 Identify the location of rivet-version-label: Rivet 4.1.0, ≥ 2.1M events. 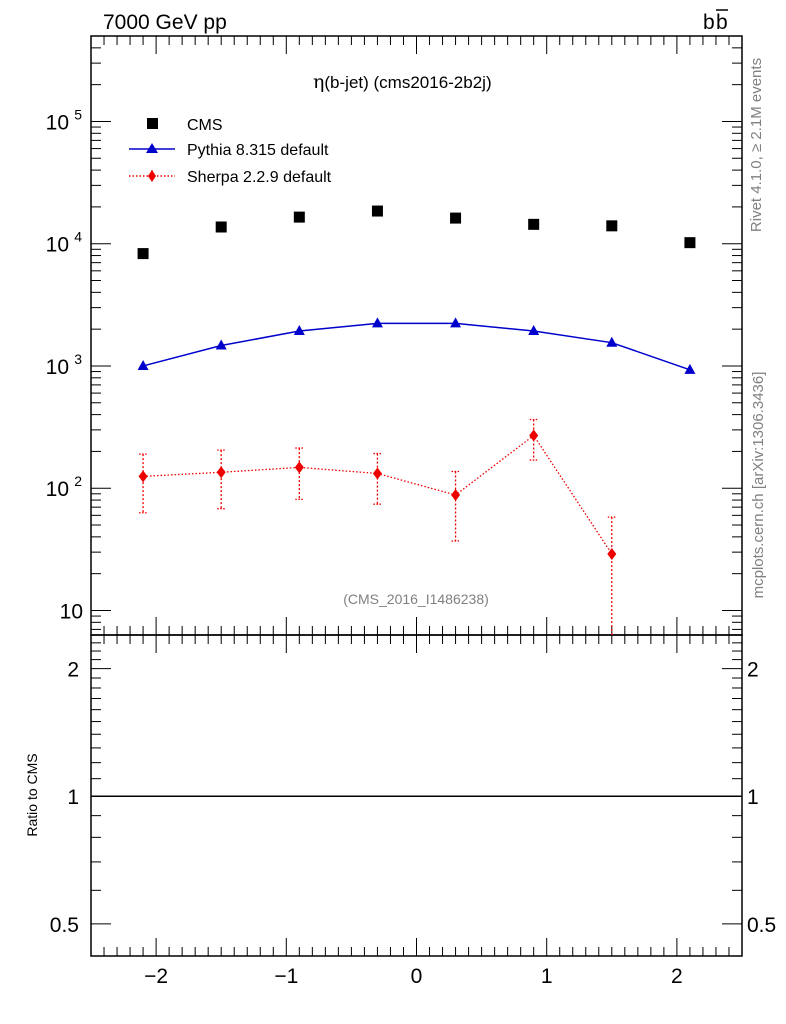
(756, 145).